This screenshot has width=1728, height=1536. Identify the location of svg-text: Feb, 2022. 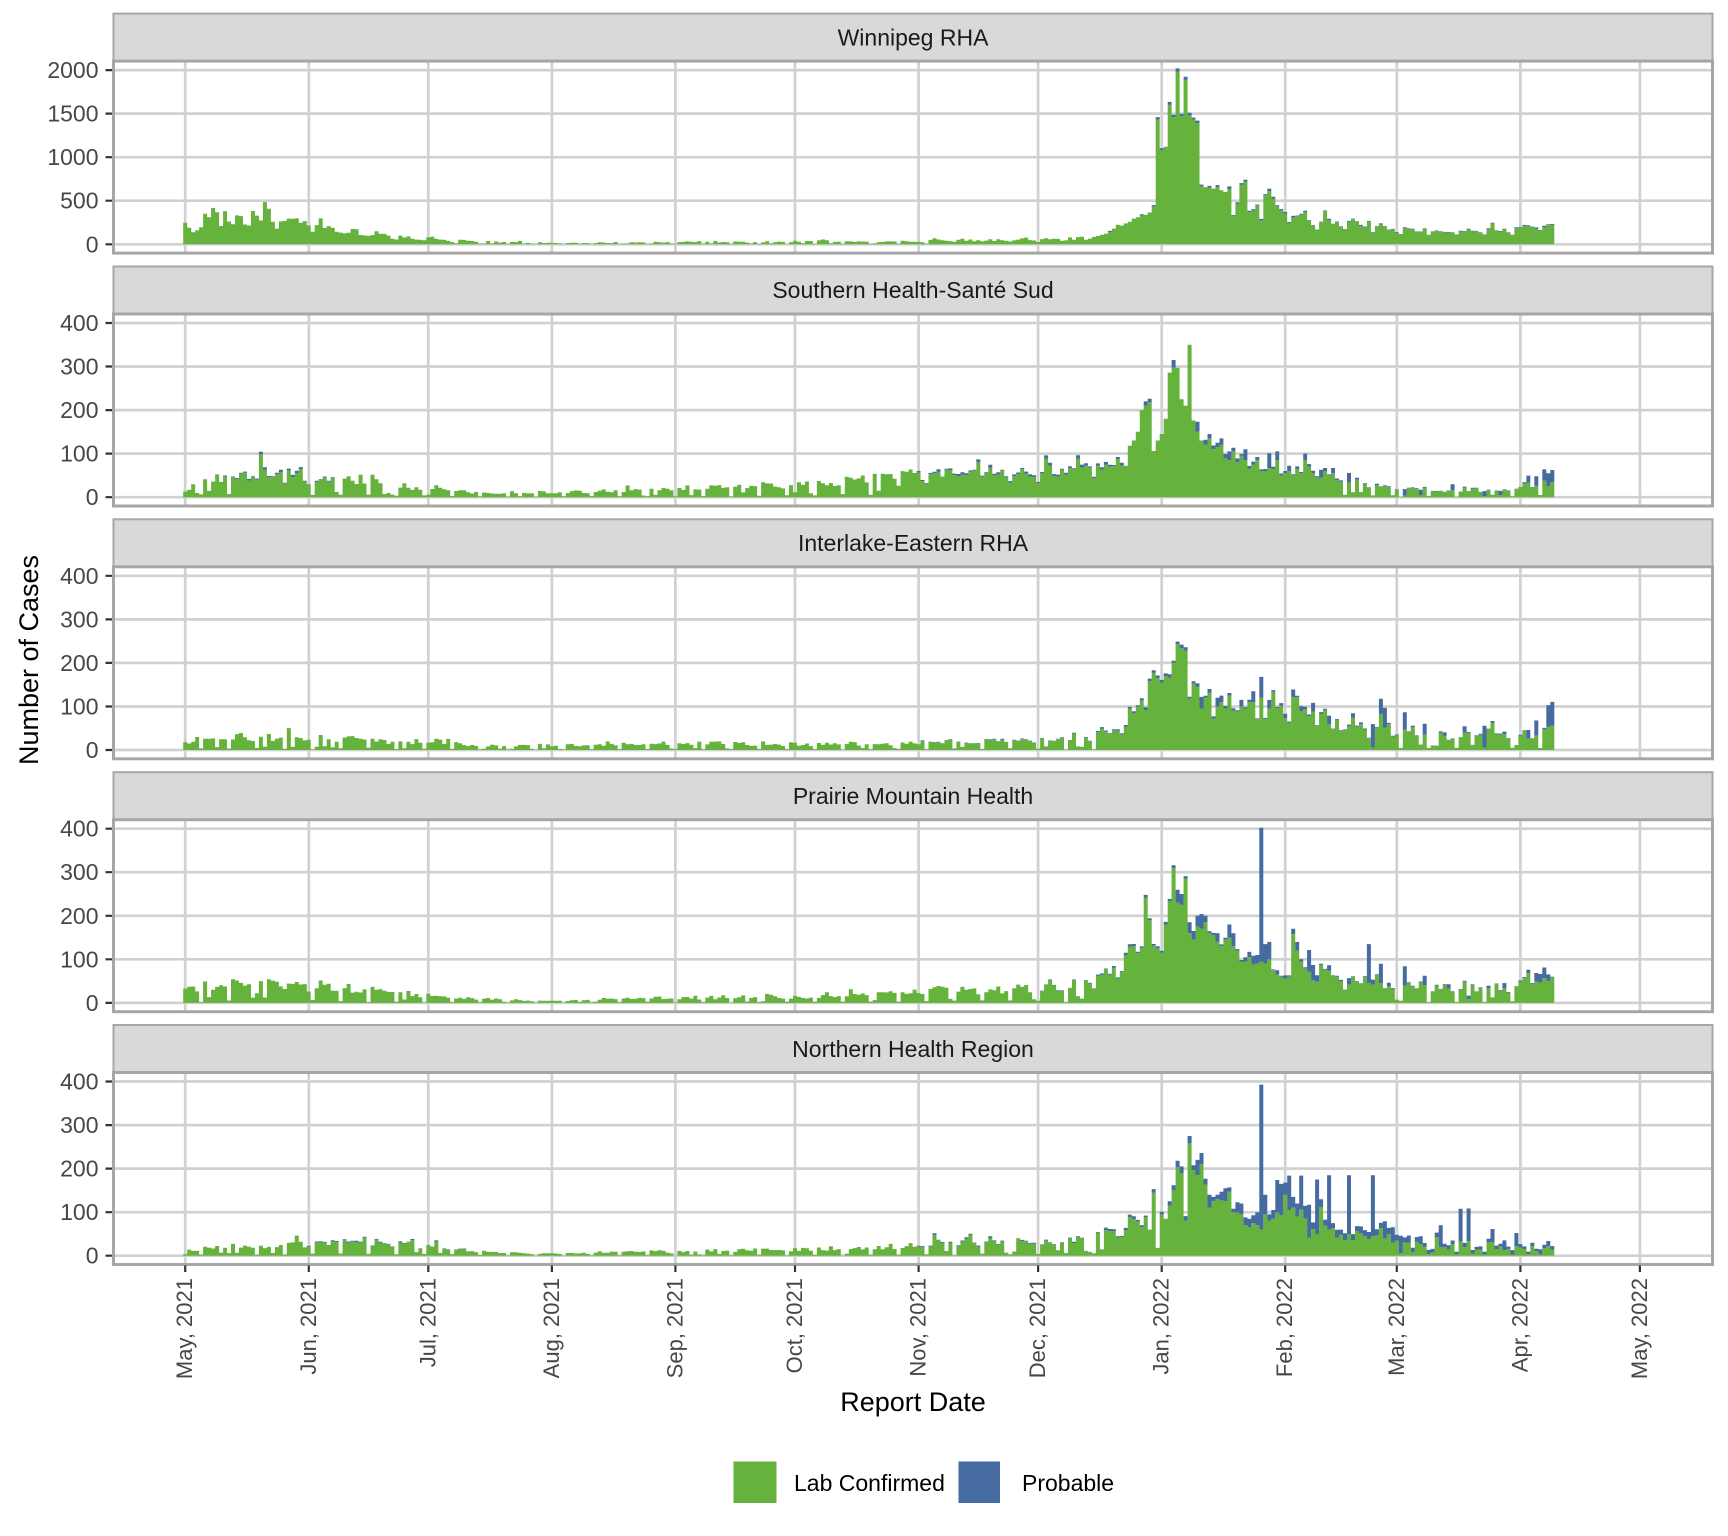
(1284, 1327).